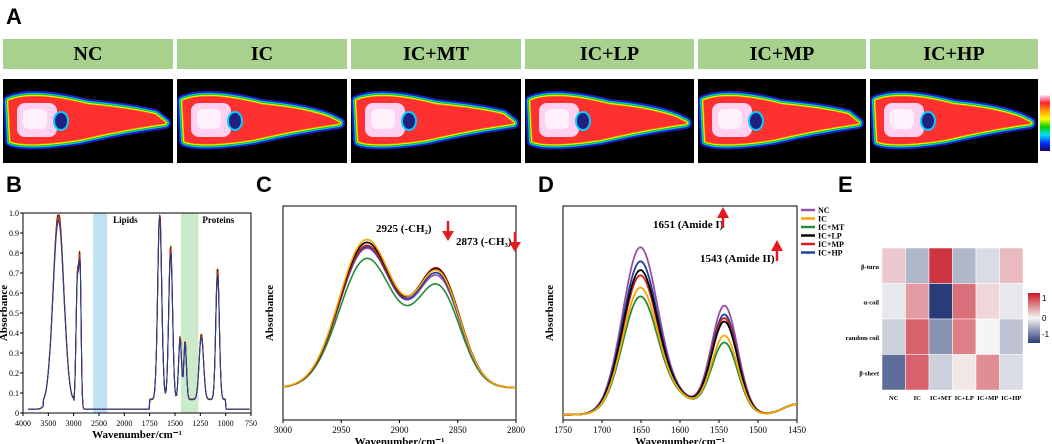  What do you see at coordinates (831, 227) in the screenshot?
I see `legend-label-ic-mt: IC+MT` at bounding box center [831, 227].